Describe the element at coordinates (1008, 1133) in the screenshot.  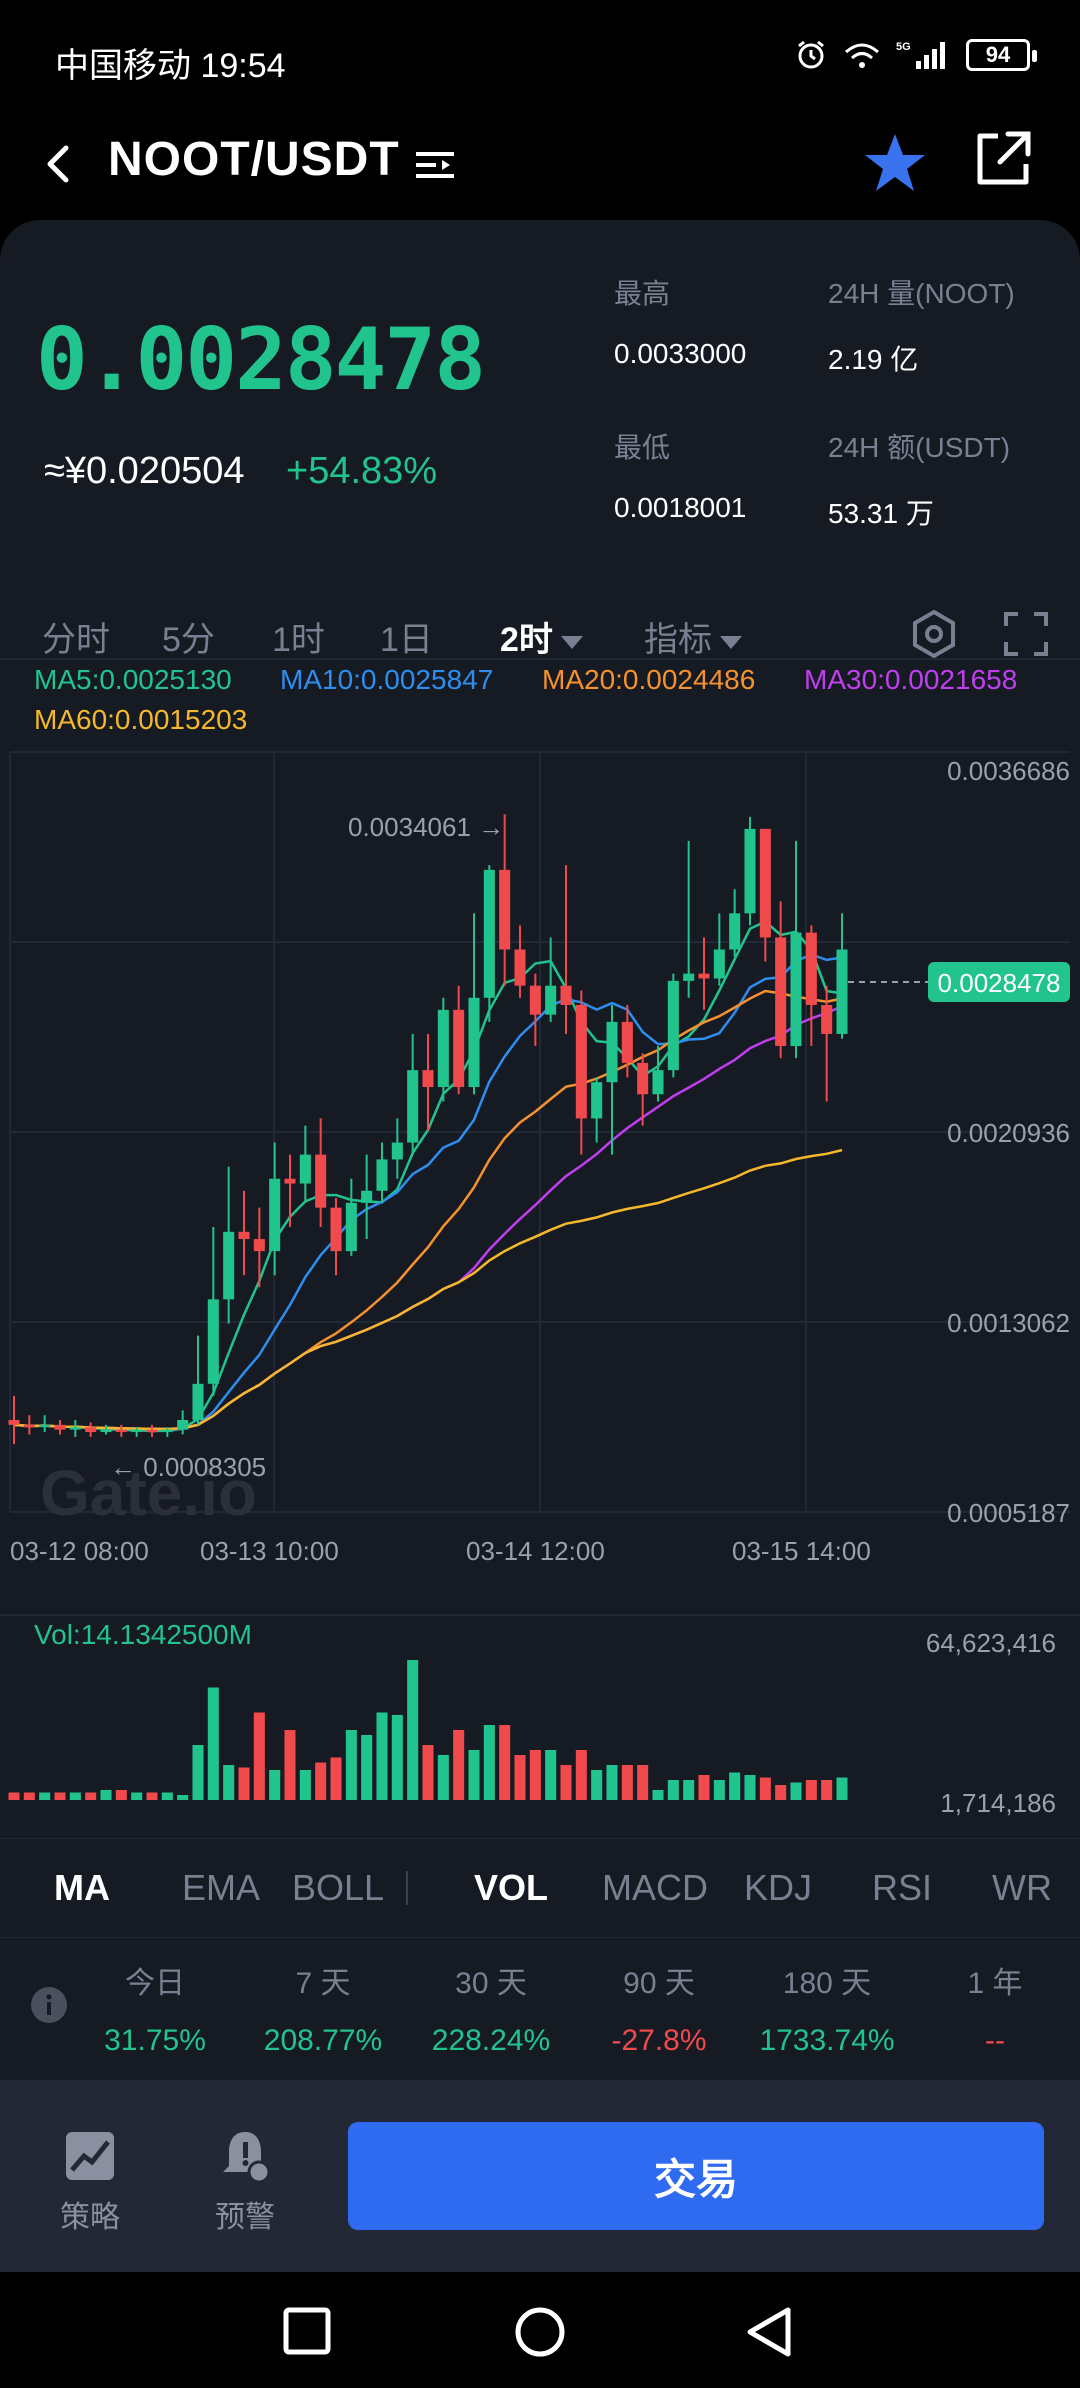
I see `y-tick-label: 0.0020936` at that location.